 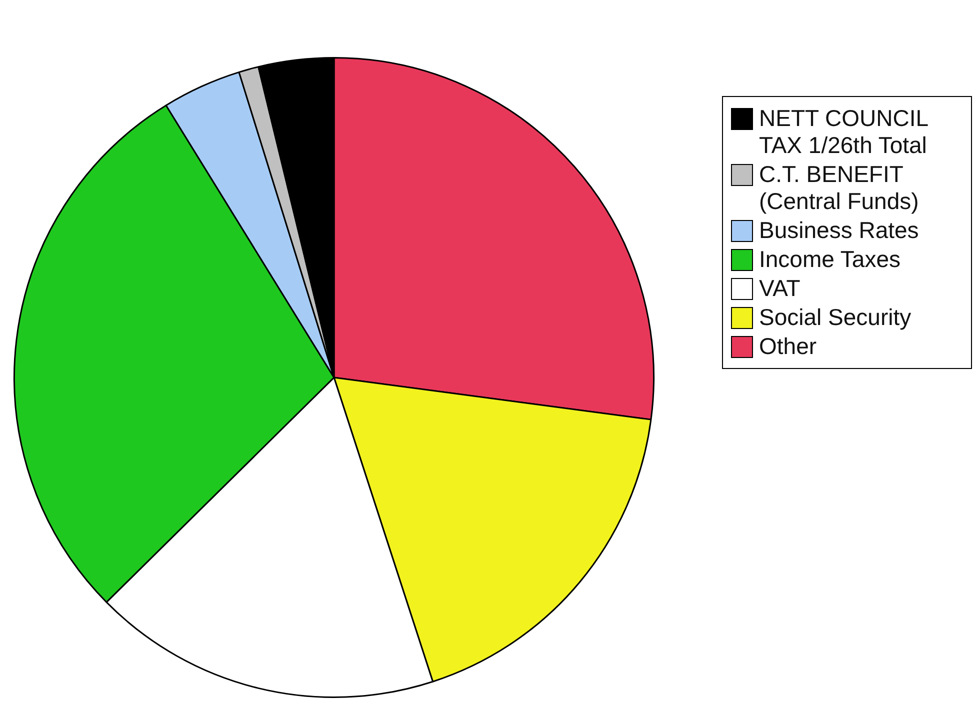 What do you see at coordinates (779, 288) in the screenshot?
I see `legend-label: VAT` at bounding box center [779, 288].